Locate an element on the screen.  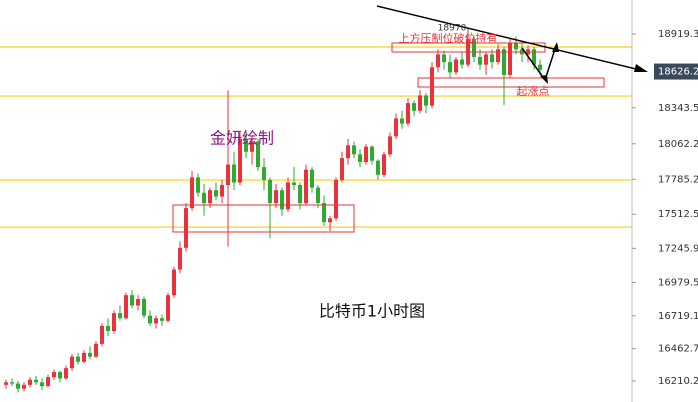
chart-title: 比特币1小时图 is located at coordinates (372, 311).